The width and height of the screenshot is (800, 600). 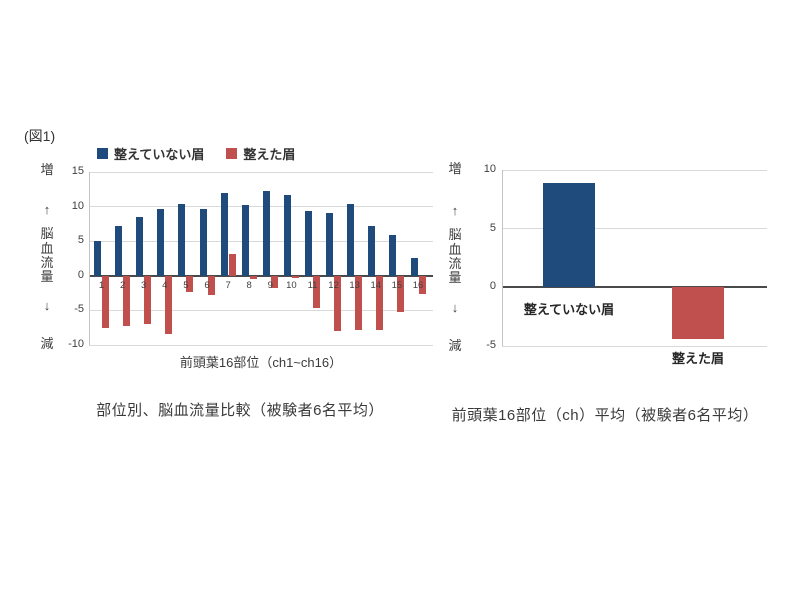 I want to click on left-chart-y-axis-label-char: 脳, so click(x=47, y=233).